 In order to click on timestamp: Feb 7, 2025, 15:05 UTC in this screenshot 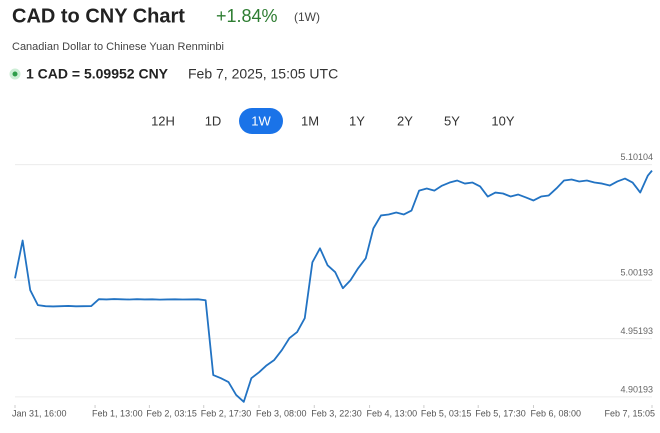, I will do `click(263, 74)`.